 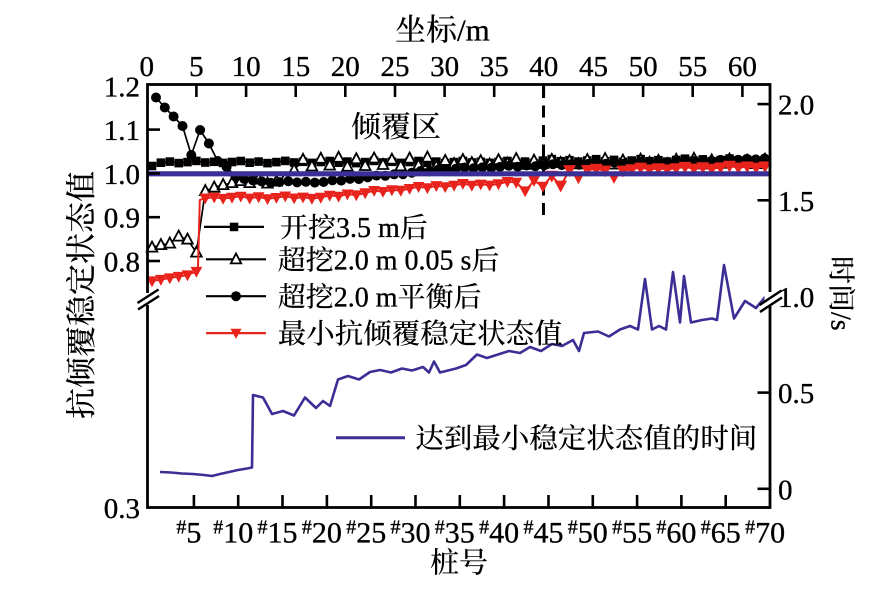 What do you see at coordinates (444, 67) in the screenshot?
I see `svg-text: 30` at bounding box center [444, 67].